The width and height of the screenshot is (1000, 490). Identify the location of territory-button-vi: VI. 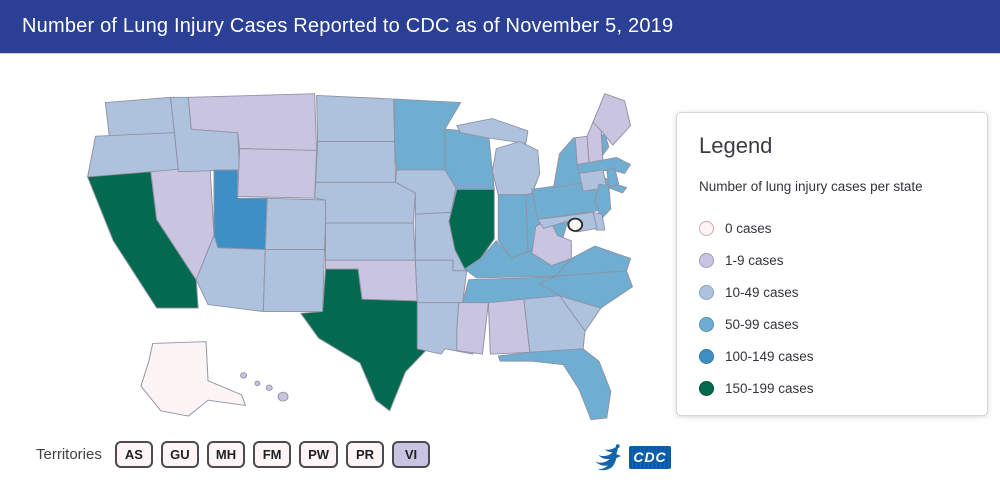
(411, 454).